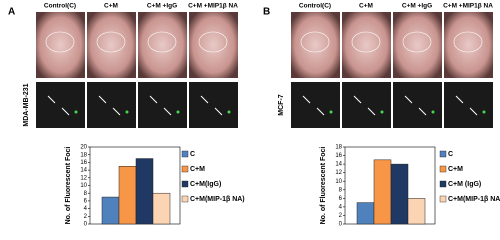 The image size is (500, 240). Describe the element at coordinates (205, 184) in the screenshot. I see `legend-label: C+M(IgG)` at that location.